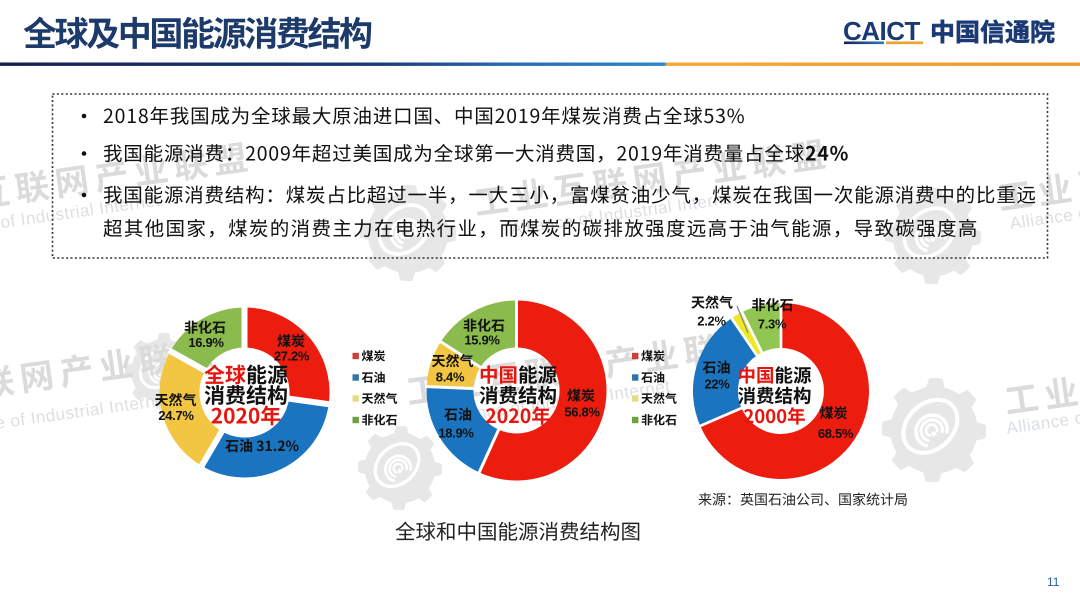 The height and width of the screenshot is (613, 1080). Describe the element at coordinates (450, 377) in the screenshot. I see `svg-text: 8.4%` at that location.